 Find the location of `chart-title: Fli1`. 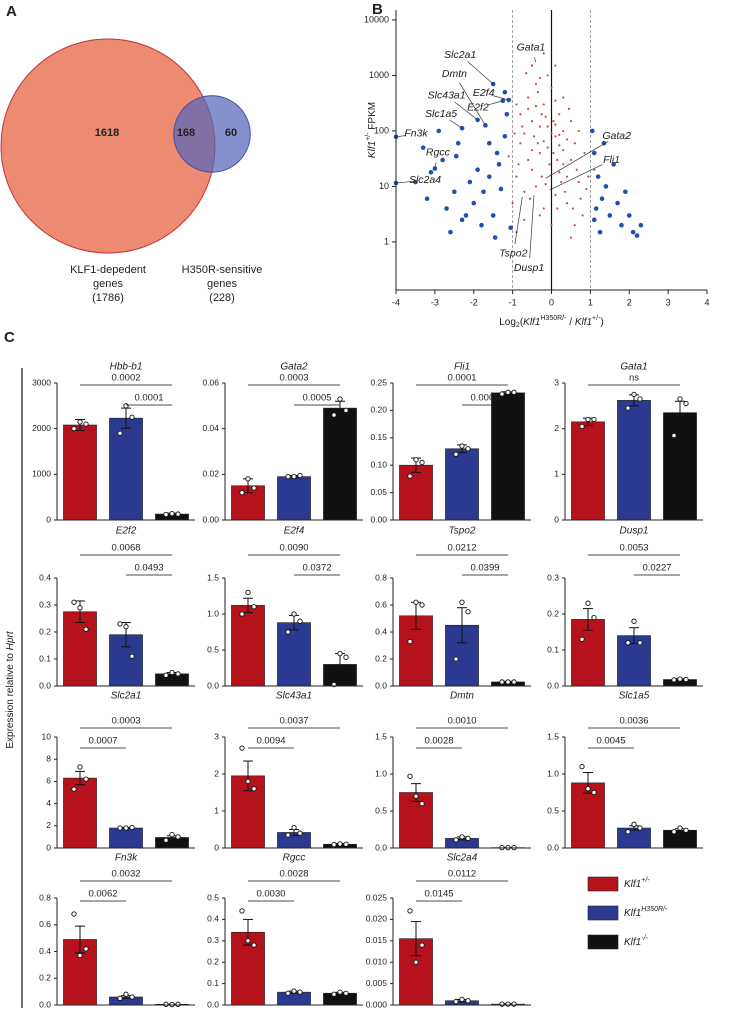

chart-title: Fli1 is located at coordinates (462, 367).